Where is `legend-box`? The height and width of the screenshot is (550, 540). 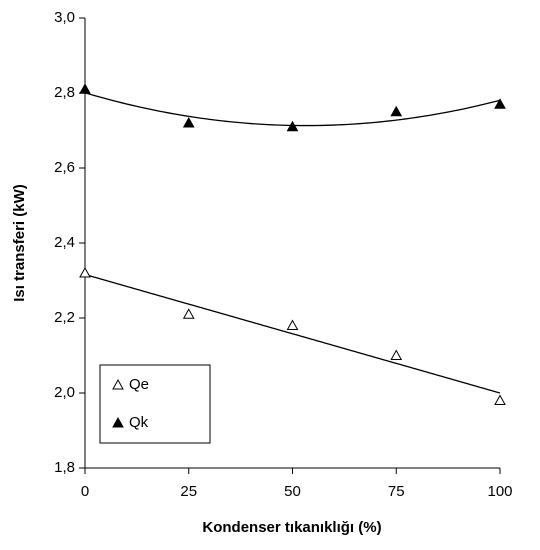 legend-box is located at coordinates (155, 404).